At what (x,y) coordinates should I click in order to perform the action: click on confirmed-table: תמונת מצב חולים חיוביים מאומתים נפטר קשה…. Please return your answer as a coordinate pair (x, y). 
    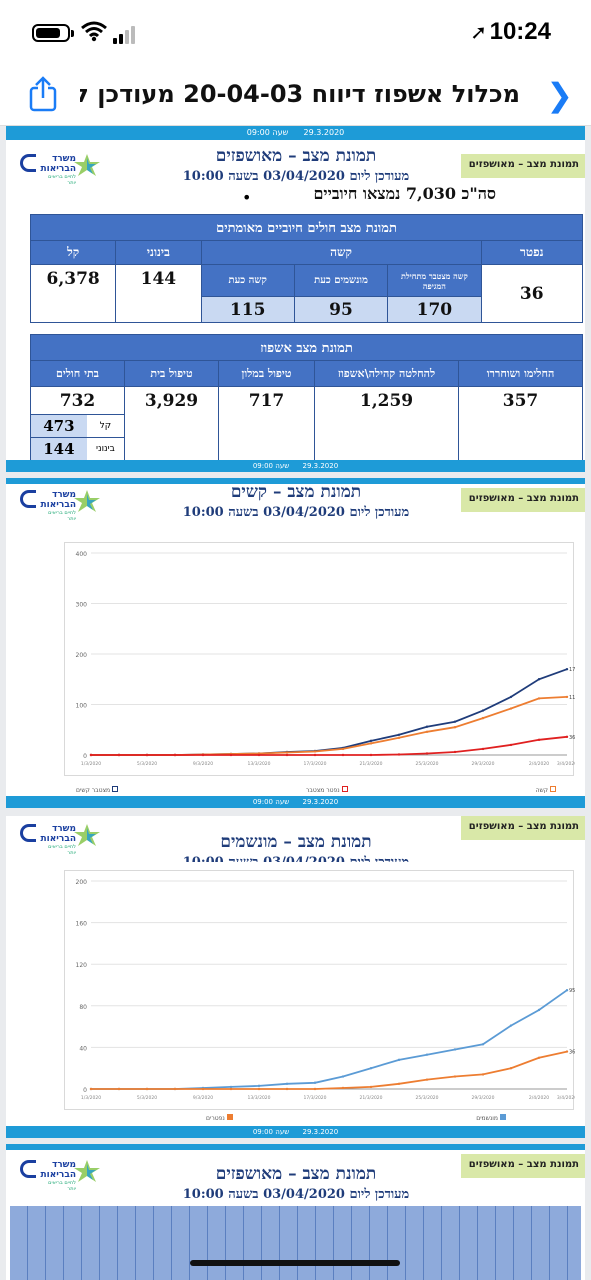
    Looking at the image, I should click on (306, 268).